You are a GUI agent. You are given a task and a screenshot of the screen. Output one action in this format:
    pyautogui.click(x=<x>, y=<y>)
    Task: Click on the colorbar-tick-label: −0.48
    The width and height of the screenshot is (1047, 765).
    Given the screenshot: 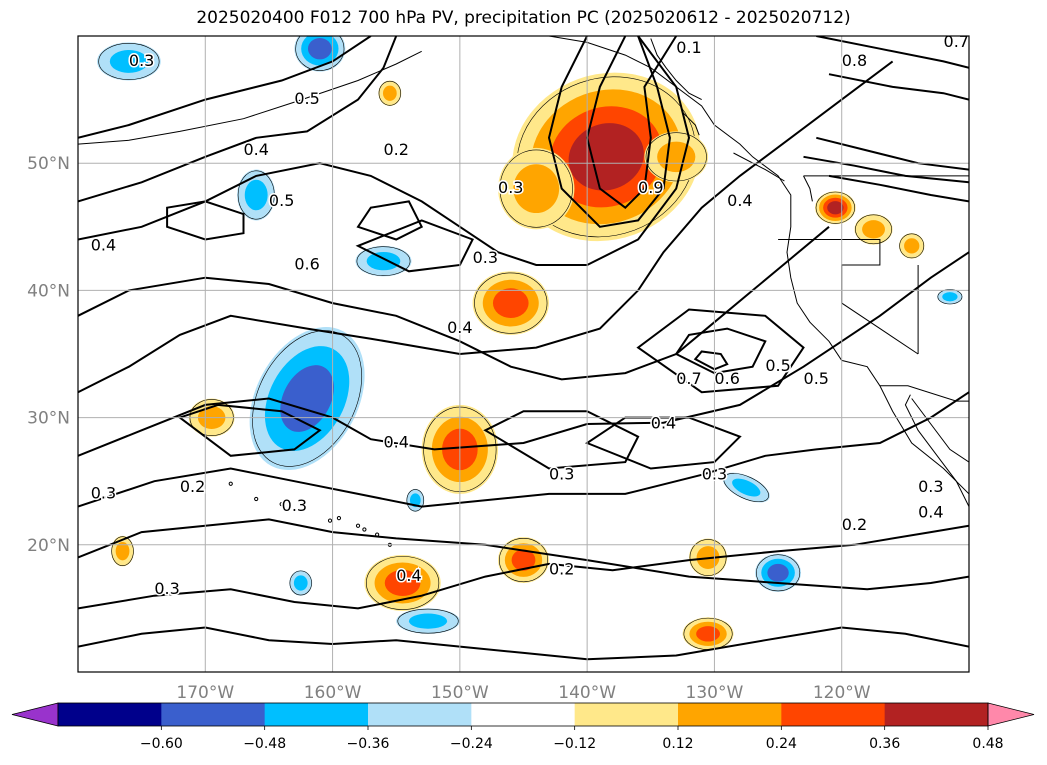 What is the action you would take?
    pyautogui.click(x=264, y=744)
    